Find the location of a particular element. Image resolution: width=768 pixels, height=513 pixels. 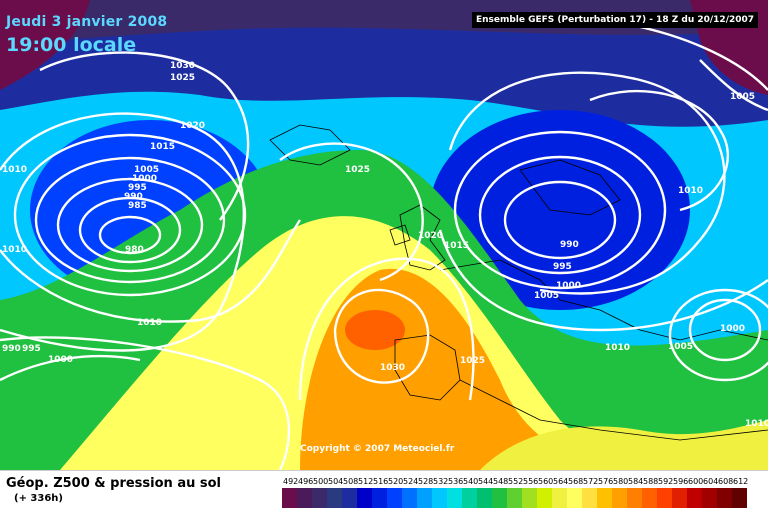

legend-level-label: 576 is located at coordinates (605, 481).